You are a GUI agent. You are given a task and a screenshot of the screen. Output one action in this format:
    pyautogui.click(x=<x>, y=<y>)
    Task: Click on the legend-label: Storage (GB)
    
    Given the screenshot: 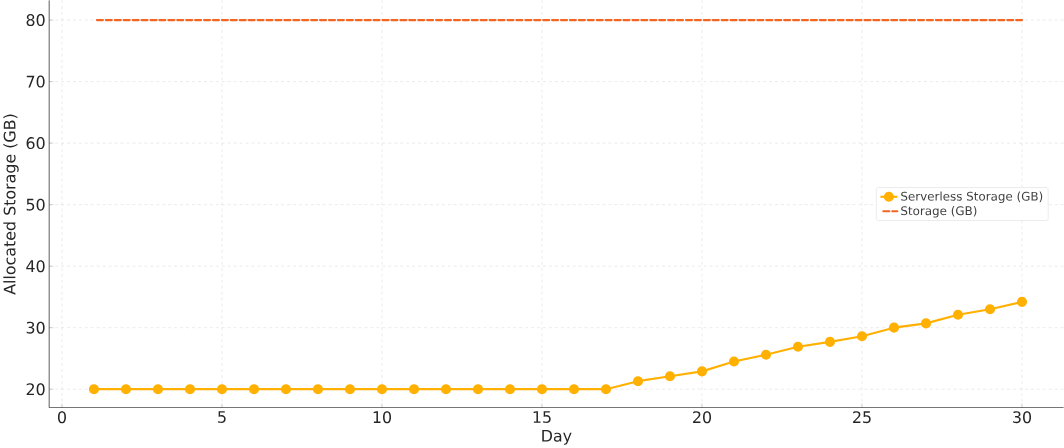 What is the action you would take?
    pyautogui.click(x=939, y=211)
    